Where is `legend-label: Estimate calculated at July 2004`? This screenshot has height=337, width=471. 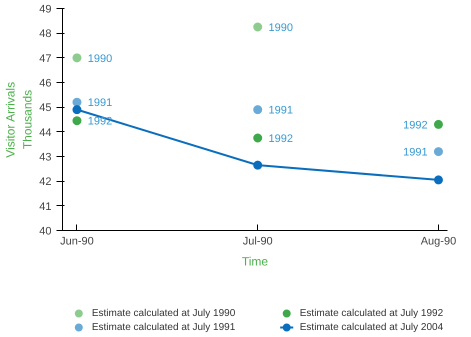
legend-label: Estimate calculated at July 2004 is located at coordinates (372, 327).